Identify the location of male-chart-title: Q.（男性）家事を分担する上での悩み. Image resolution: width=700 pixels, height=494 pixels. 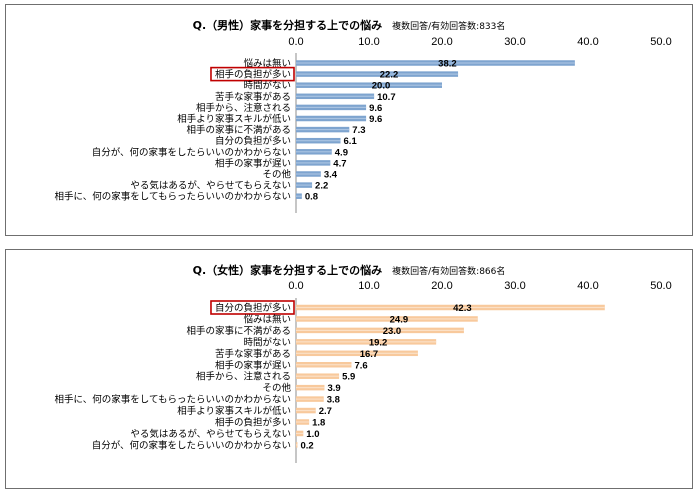
(287, 25).